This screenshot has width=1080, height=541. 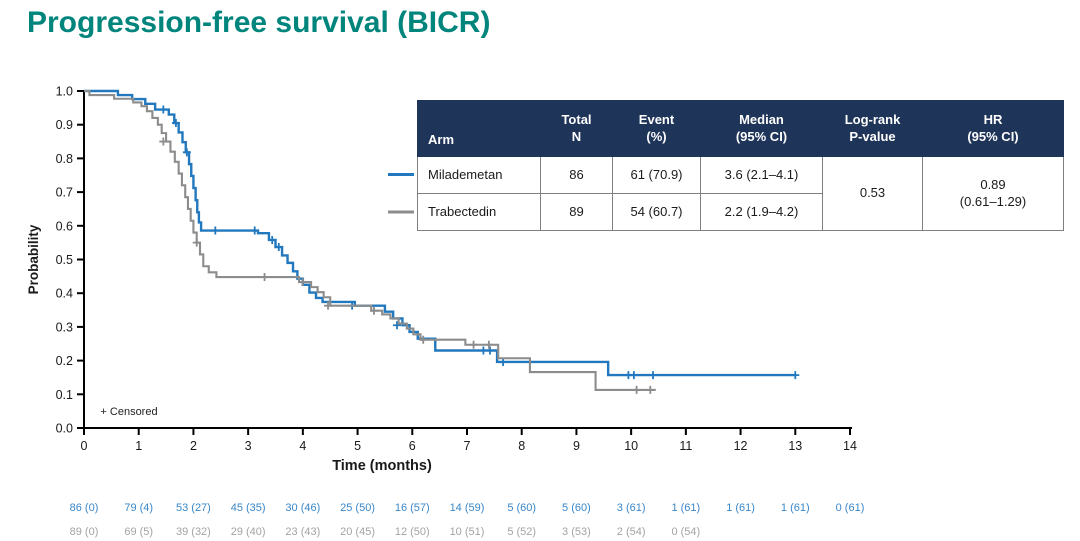 What do you see at coordinates (64, 395) in the screenshot?
I see `y-tick-label: 0.1` at bounding box center [64, 395].